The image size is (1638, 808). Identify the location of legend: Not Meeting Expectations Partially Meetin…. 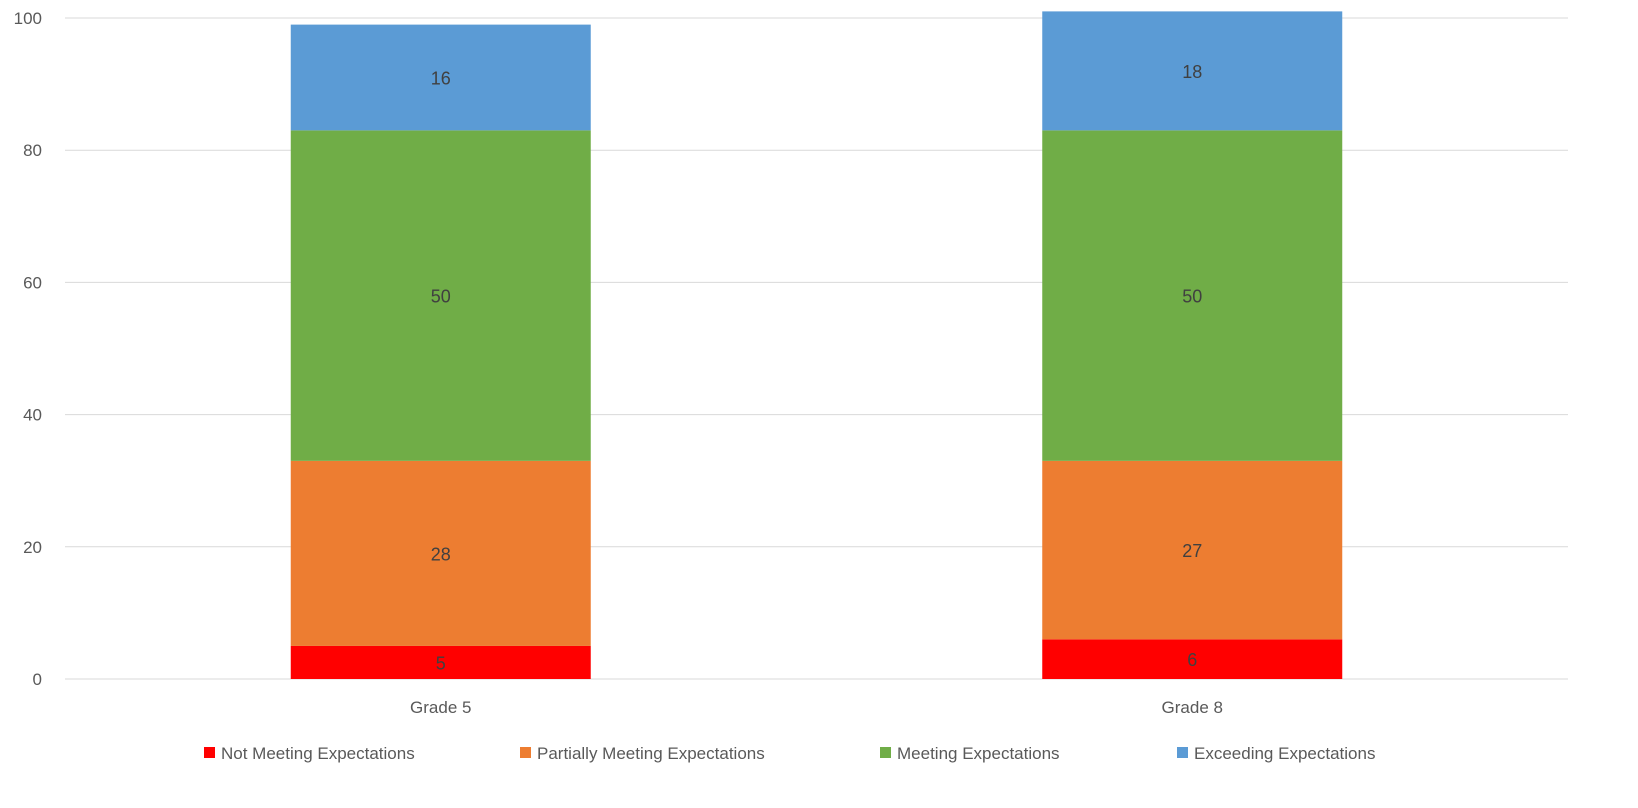
(789, 753).